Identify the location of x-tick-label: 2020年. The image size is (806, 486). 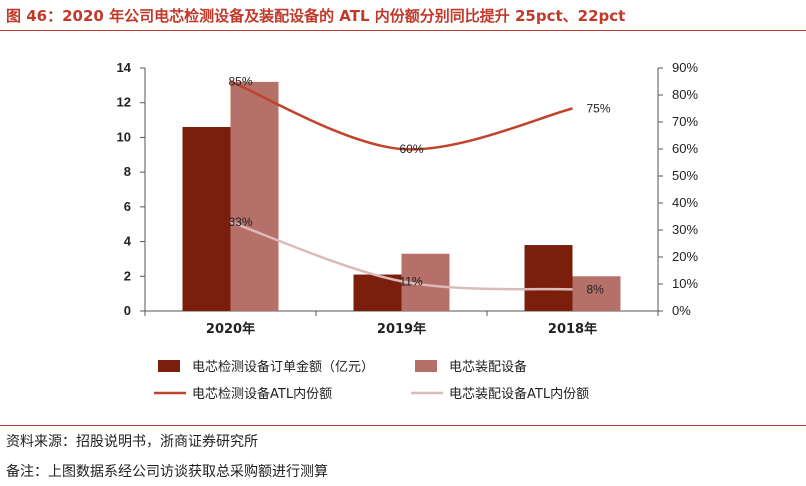
(230, 329).